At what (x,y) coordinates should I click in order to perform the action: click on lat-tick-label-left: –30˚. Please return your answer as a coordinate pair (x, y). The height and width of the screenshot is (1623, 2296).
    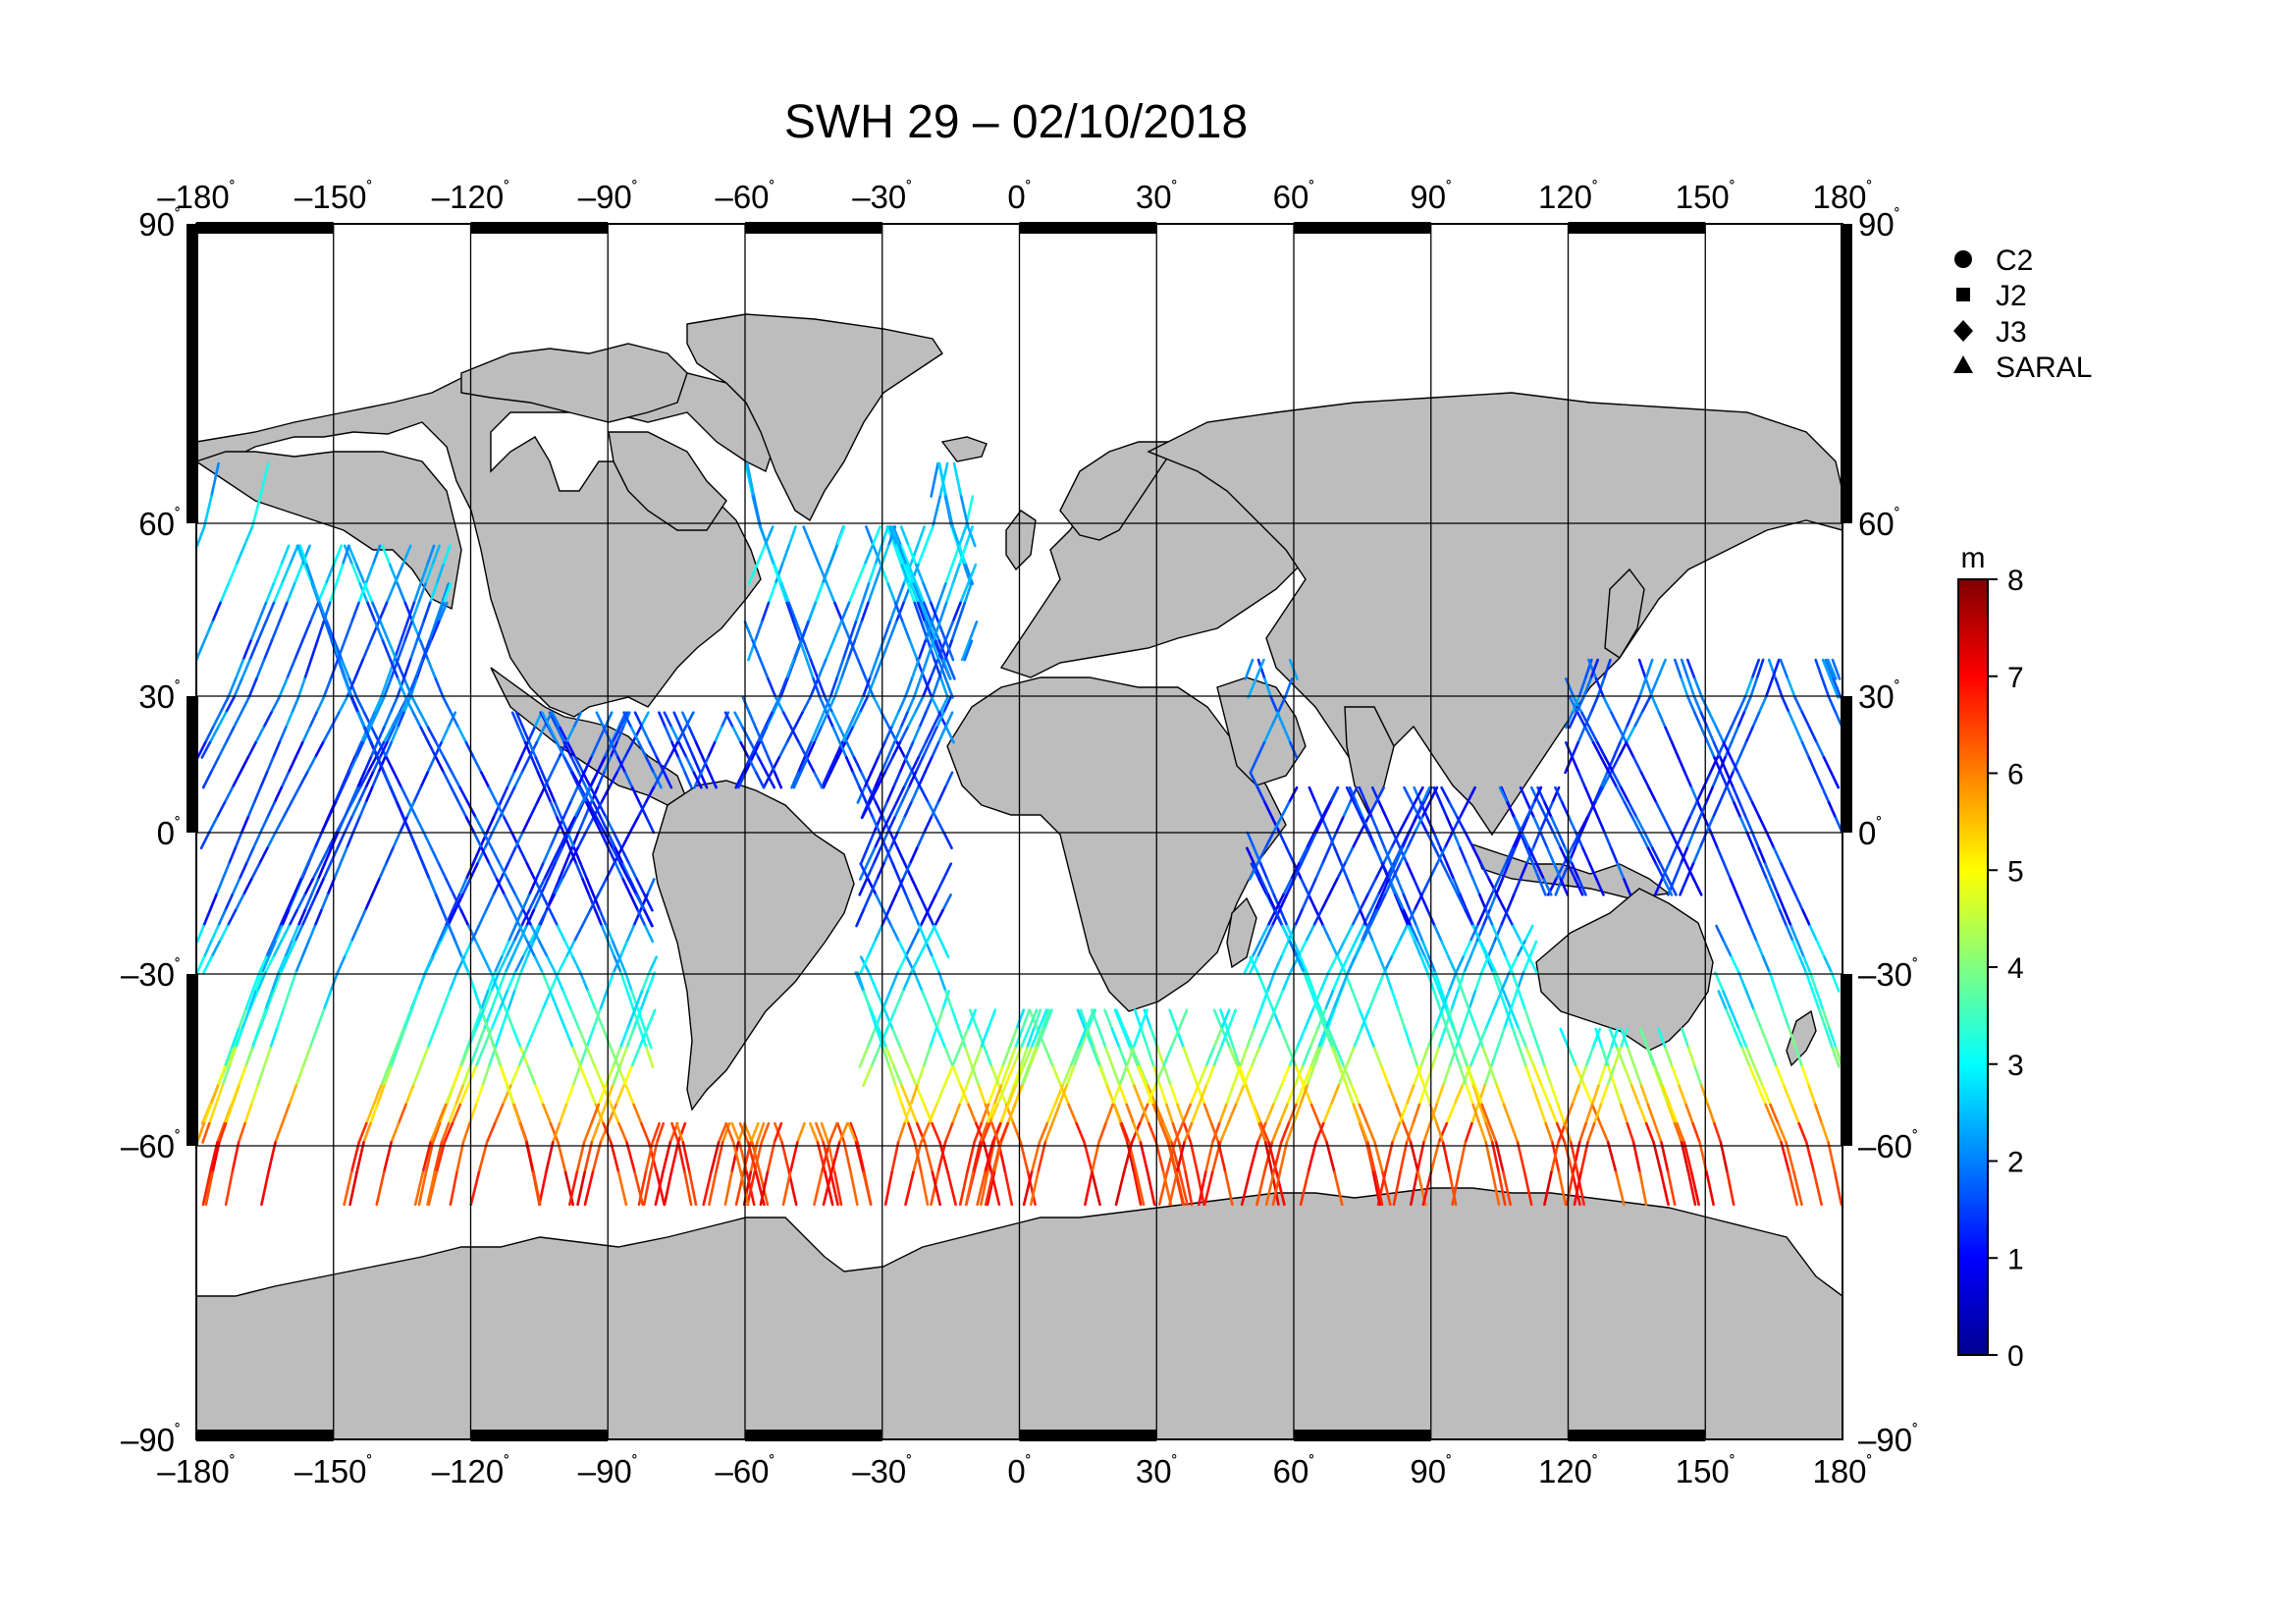
    Looking at the image, I should click on (151, 974).